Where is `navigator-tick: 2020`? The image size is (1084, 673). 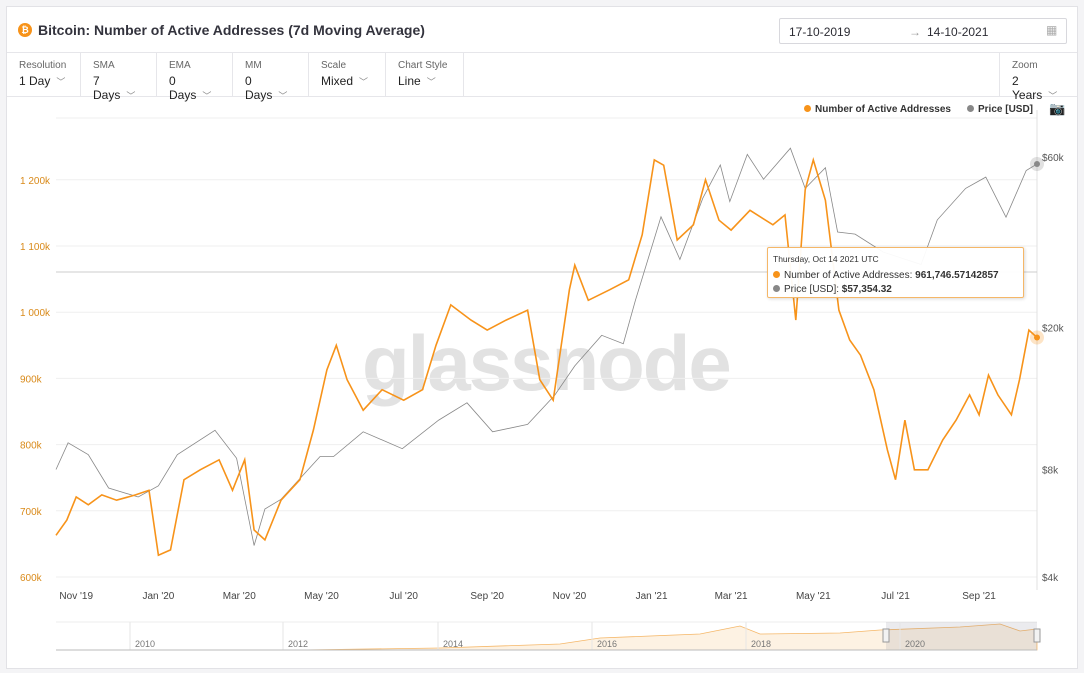
navigator-tick: 2020 is located at coordinates (915, 644).